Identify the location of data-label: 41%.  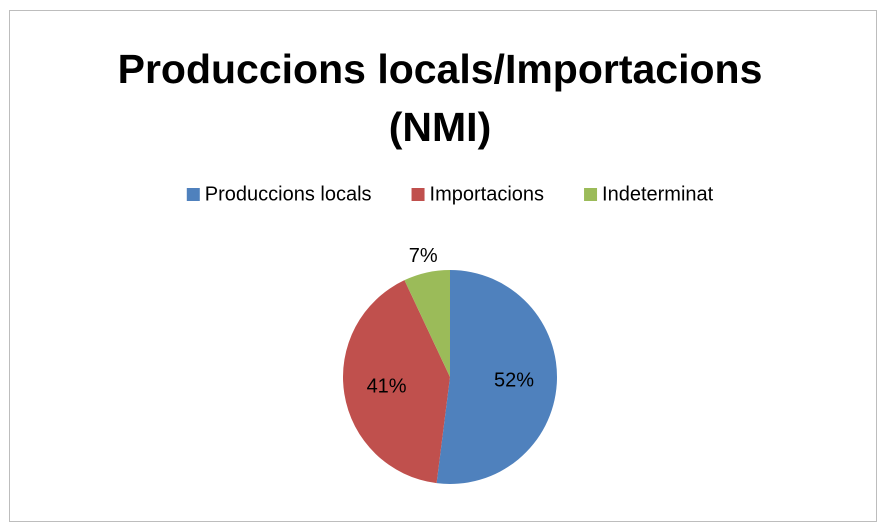
(387, 386).